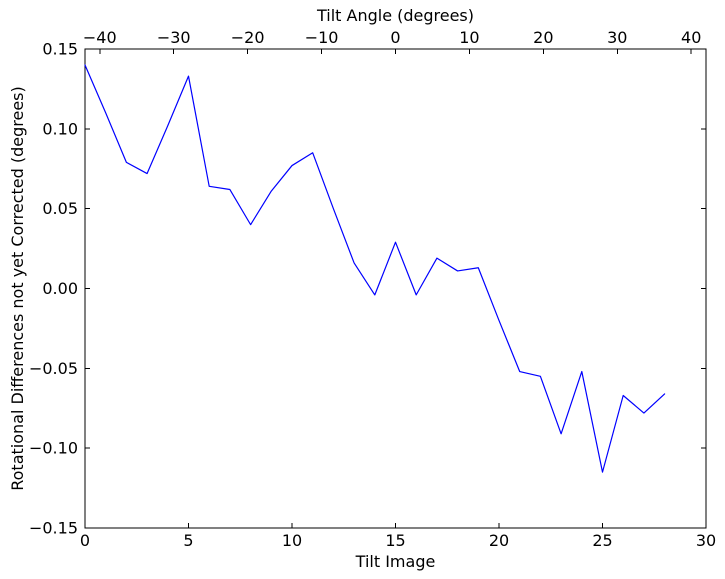 The height and width of the screenshot is (579, 725). What do you see at coordinates (703, 288) in the screenshot?
I see `y-axis-right` at bounding box center [703, 288].